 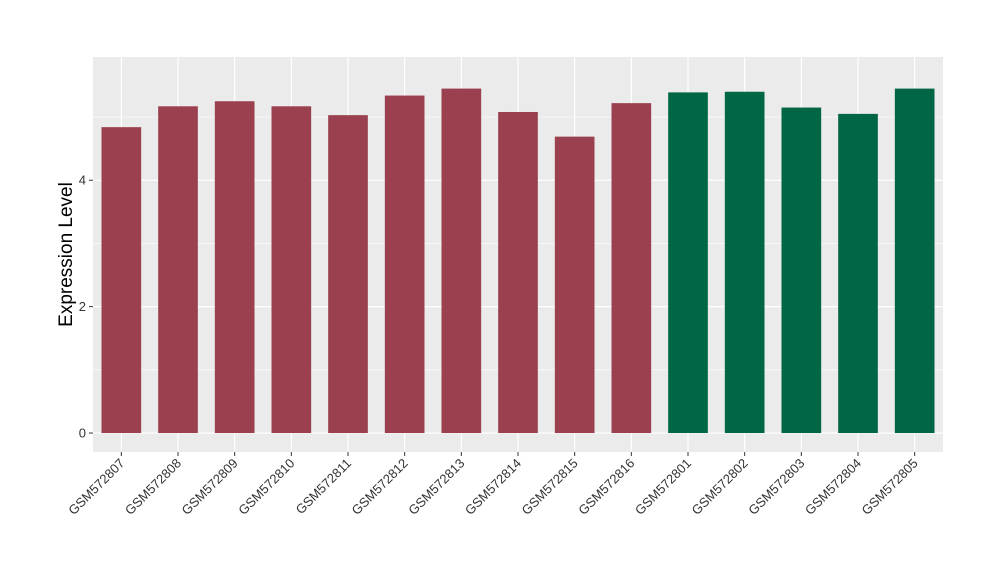 What do you see at coordinates (833, 487) in the screenshot?
I see `x-tick-label: GSM572804` at bounding box center [833, 487].